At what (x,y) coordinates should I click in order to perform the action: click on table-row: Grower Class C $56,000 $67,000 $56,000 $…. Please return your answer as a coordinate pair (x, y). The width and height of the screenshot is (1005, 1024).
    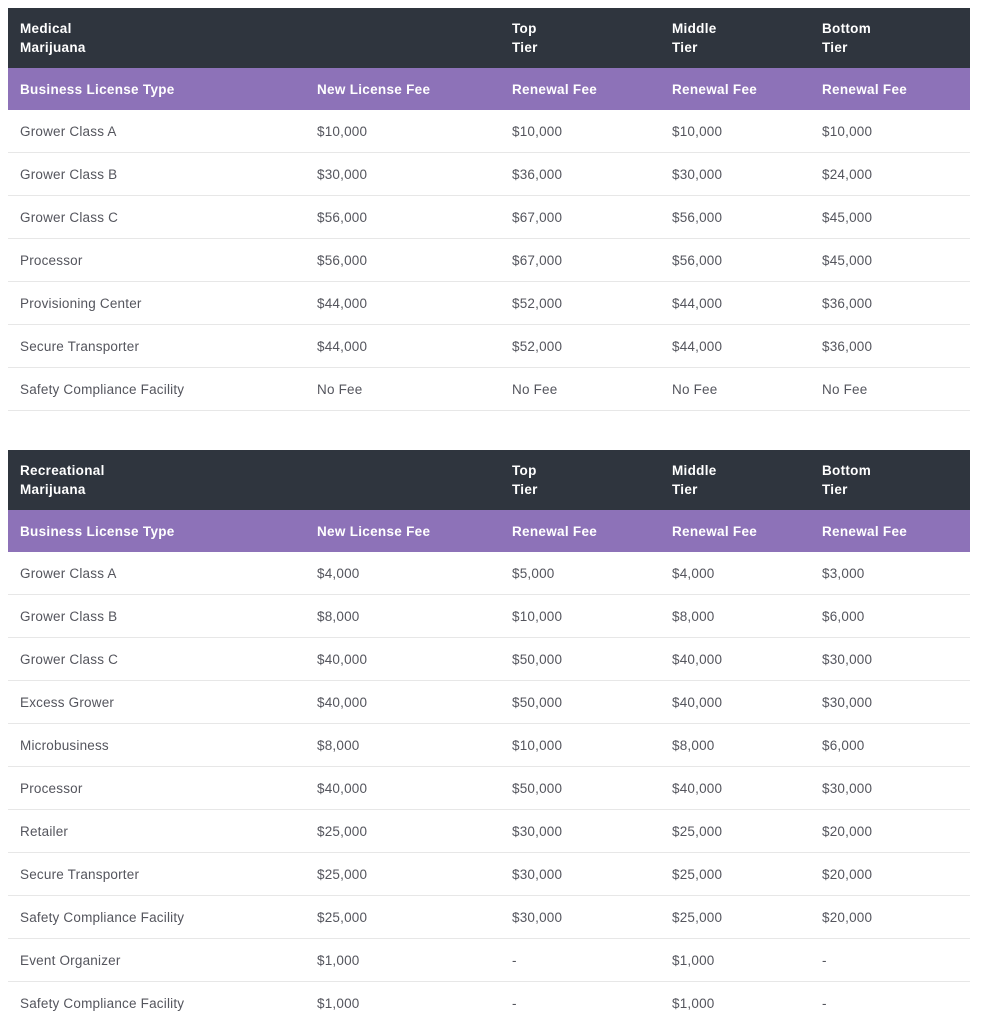
    Looking at the image, I should click on (489, 217).